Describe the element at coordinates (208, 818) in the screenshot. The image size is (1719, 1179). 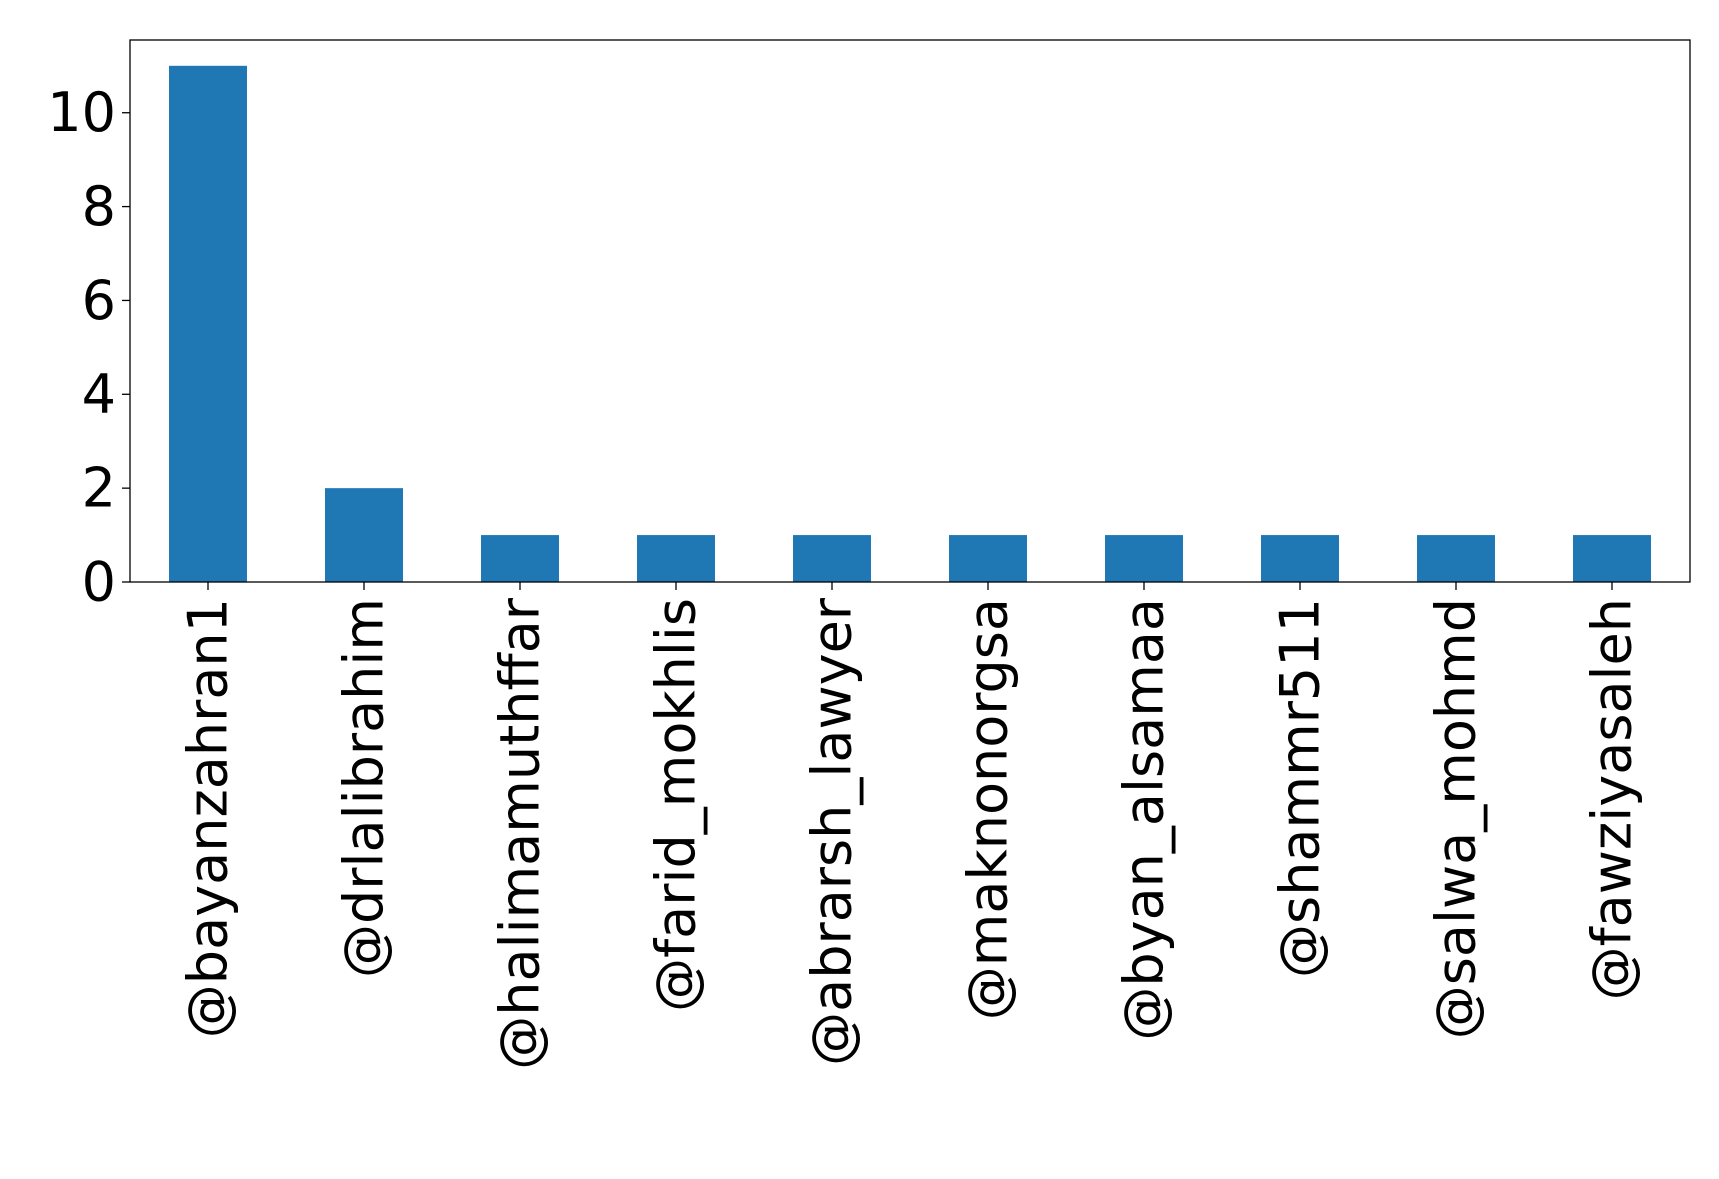
I see `x-tick-label: @bayanzahran1` at that location.